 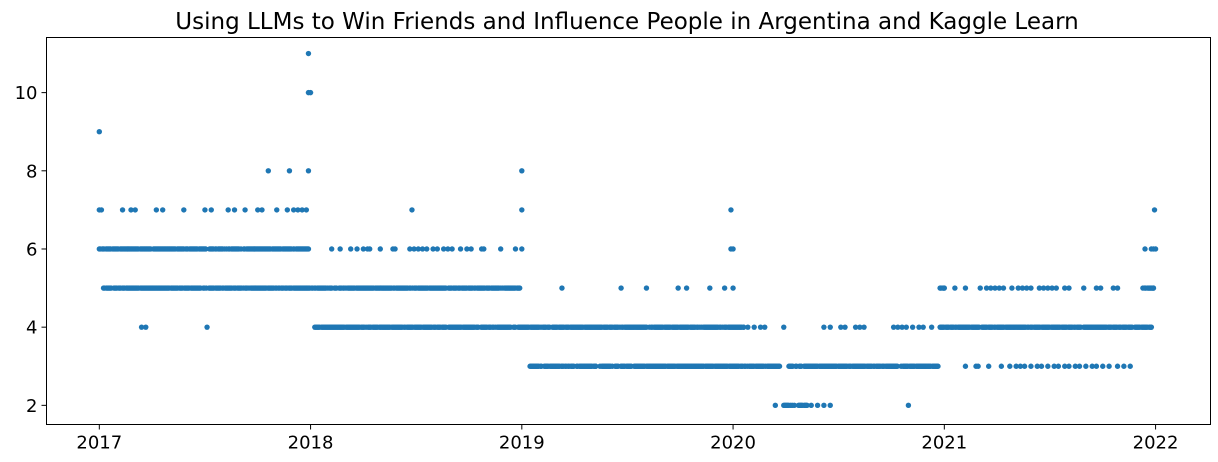 I want to click on x-tick: 2019, so click(x=522, y=439).